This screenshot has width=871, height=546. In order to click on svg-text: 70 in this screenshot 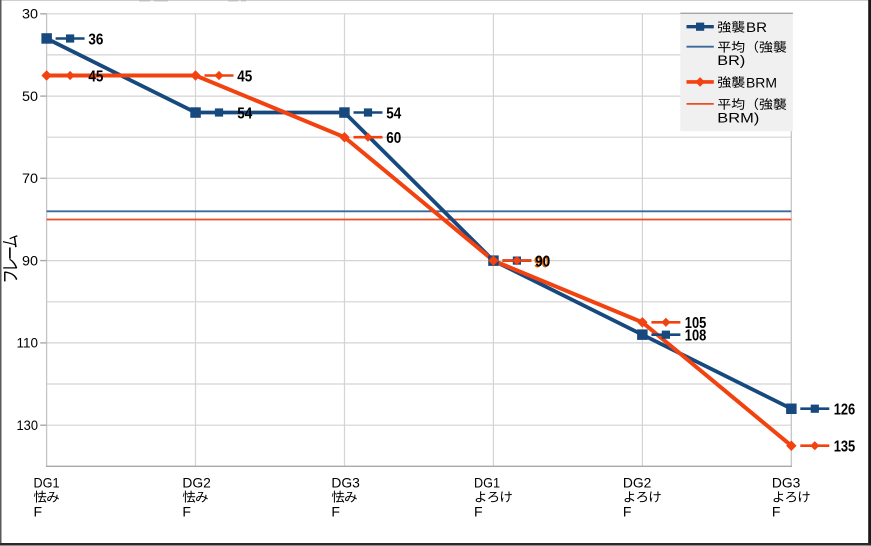, I will do `click(30, 178)`.